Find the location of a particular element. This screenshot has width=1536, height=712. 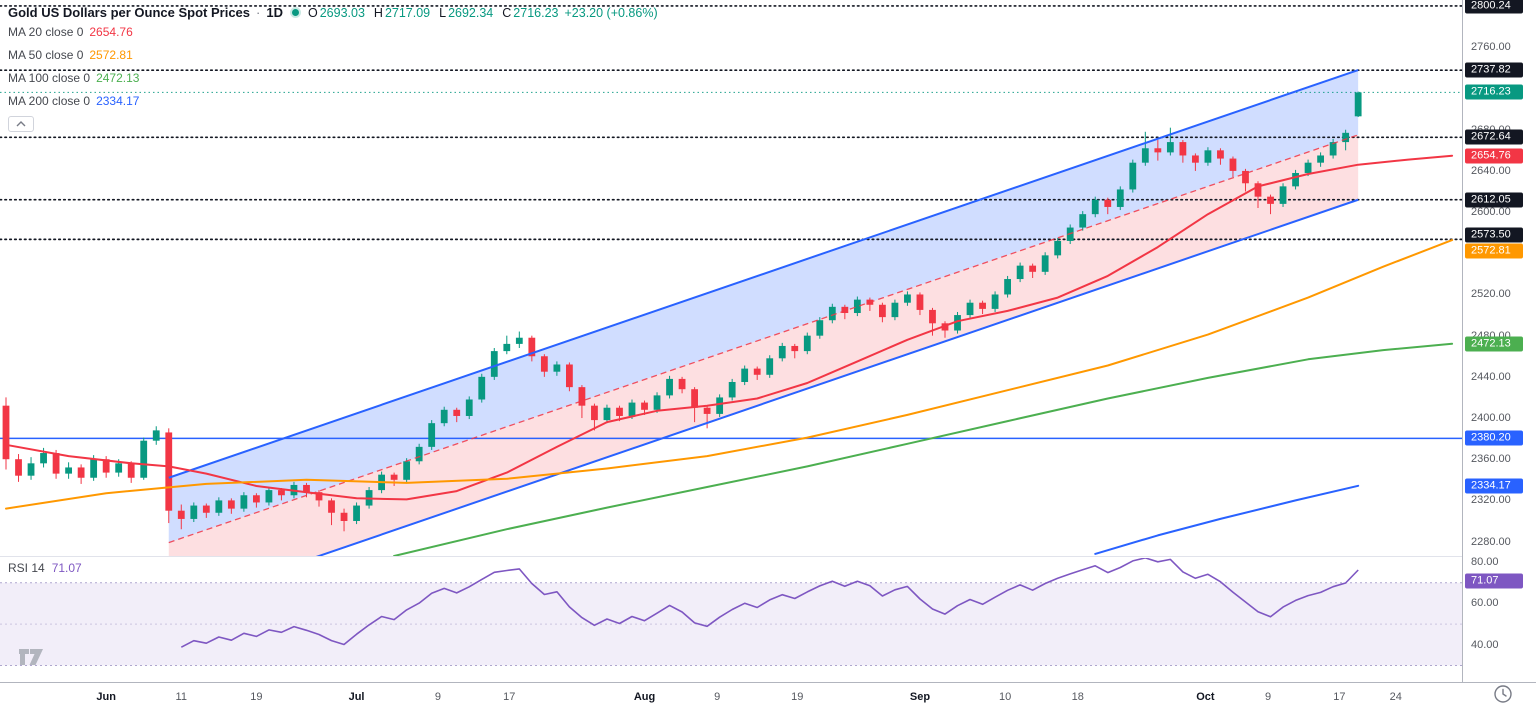

time-axis-label: 18 is located at coordinates (1077, 697).